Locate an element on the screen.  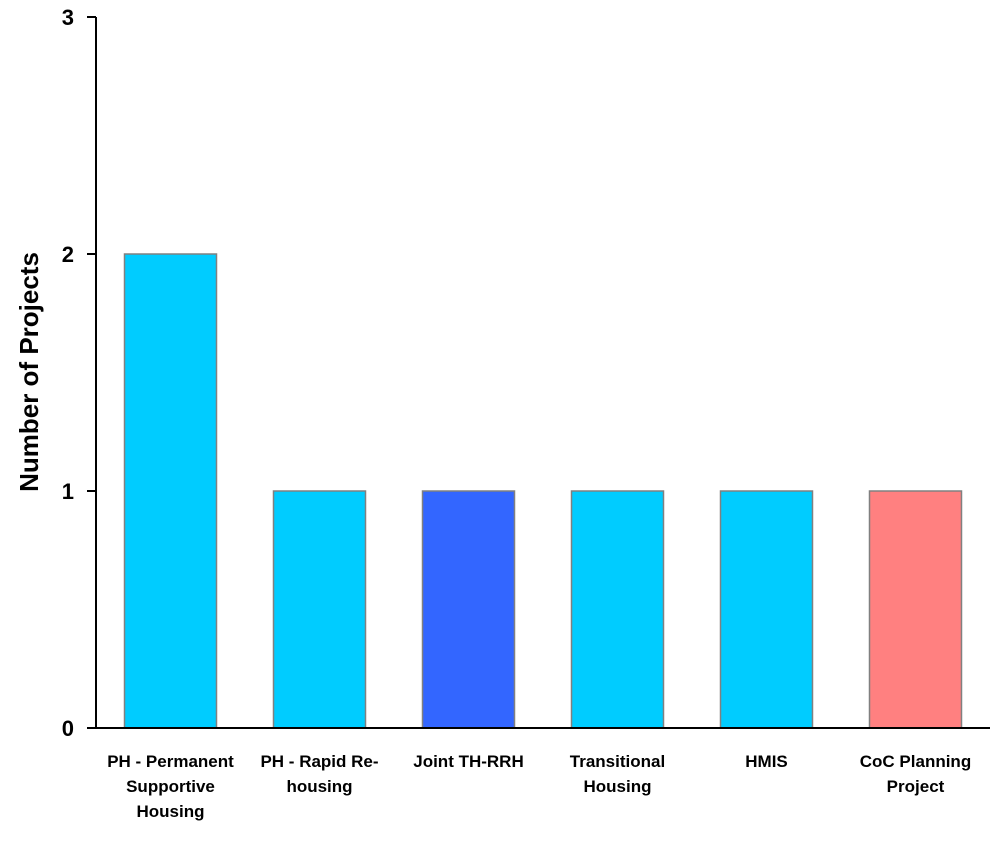
y-axis: 0 1 2 3 is located at coordinates (79, 373).